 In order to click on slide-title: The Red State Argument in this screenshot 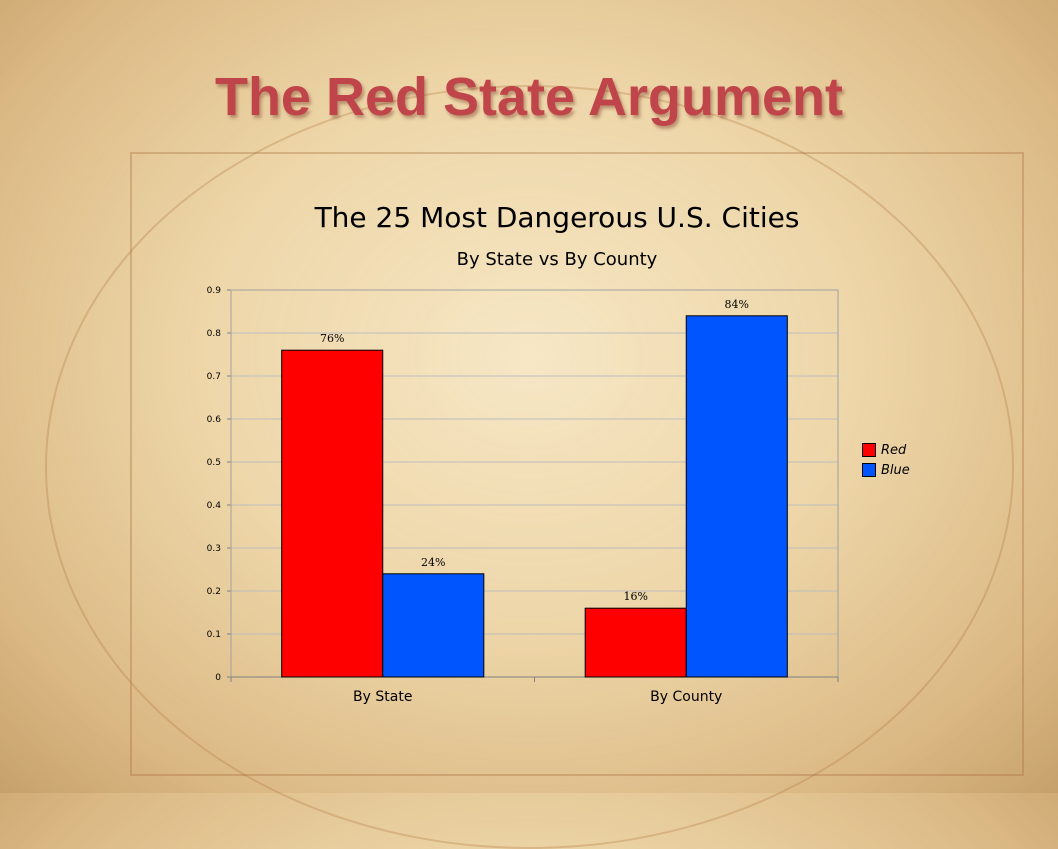, I will do `click(529, 97)`.